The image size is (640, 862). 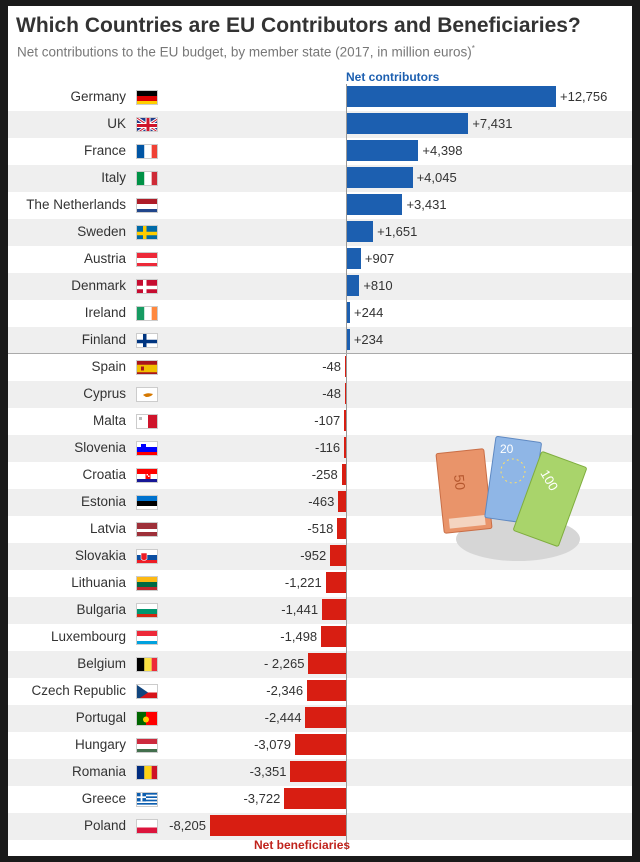 I want to click on value-label: +244, so click(x=369, y=312).